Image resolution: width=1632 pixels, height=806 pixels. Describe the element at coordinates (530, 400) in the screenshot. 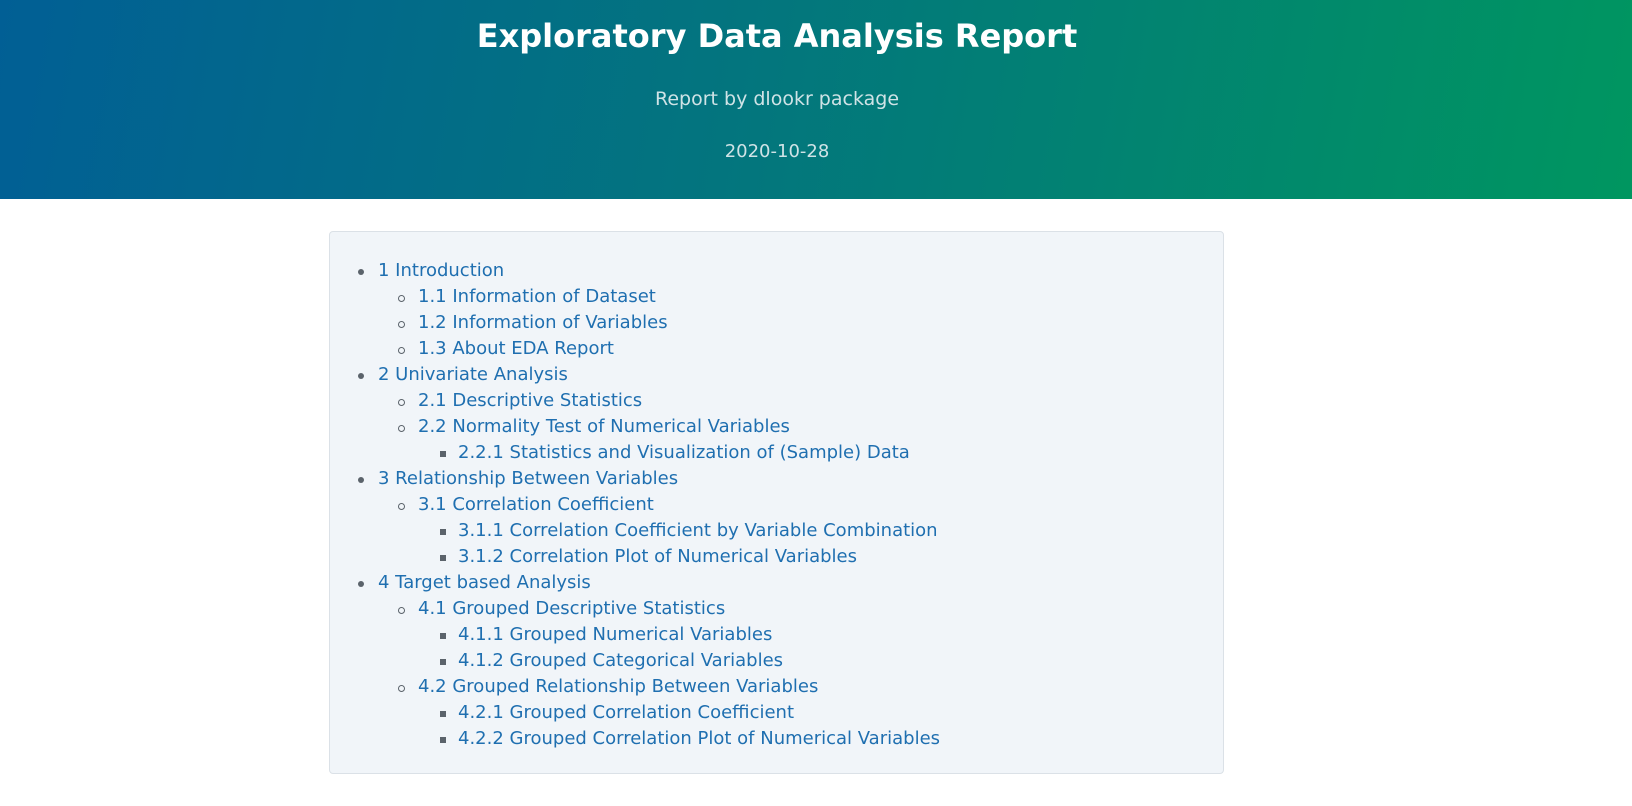

I see `toc-link: 2.1 Descriptive Statistics` at that location.